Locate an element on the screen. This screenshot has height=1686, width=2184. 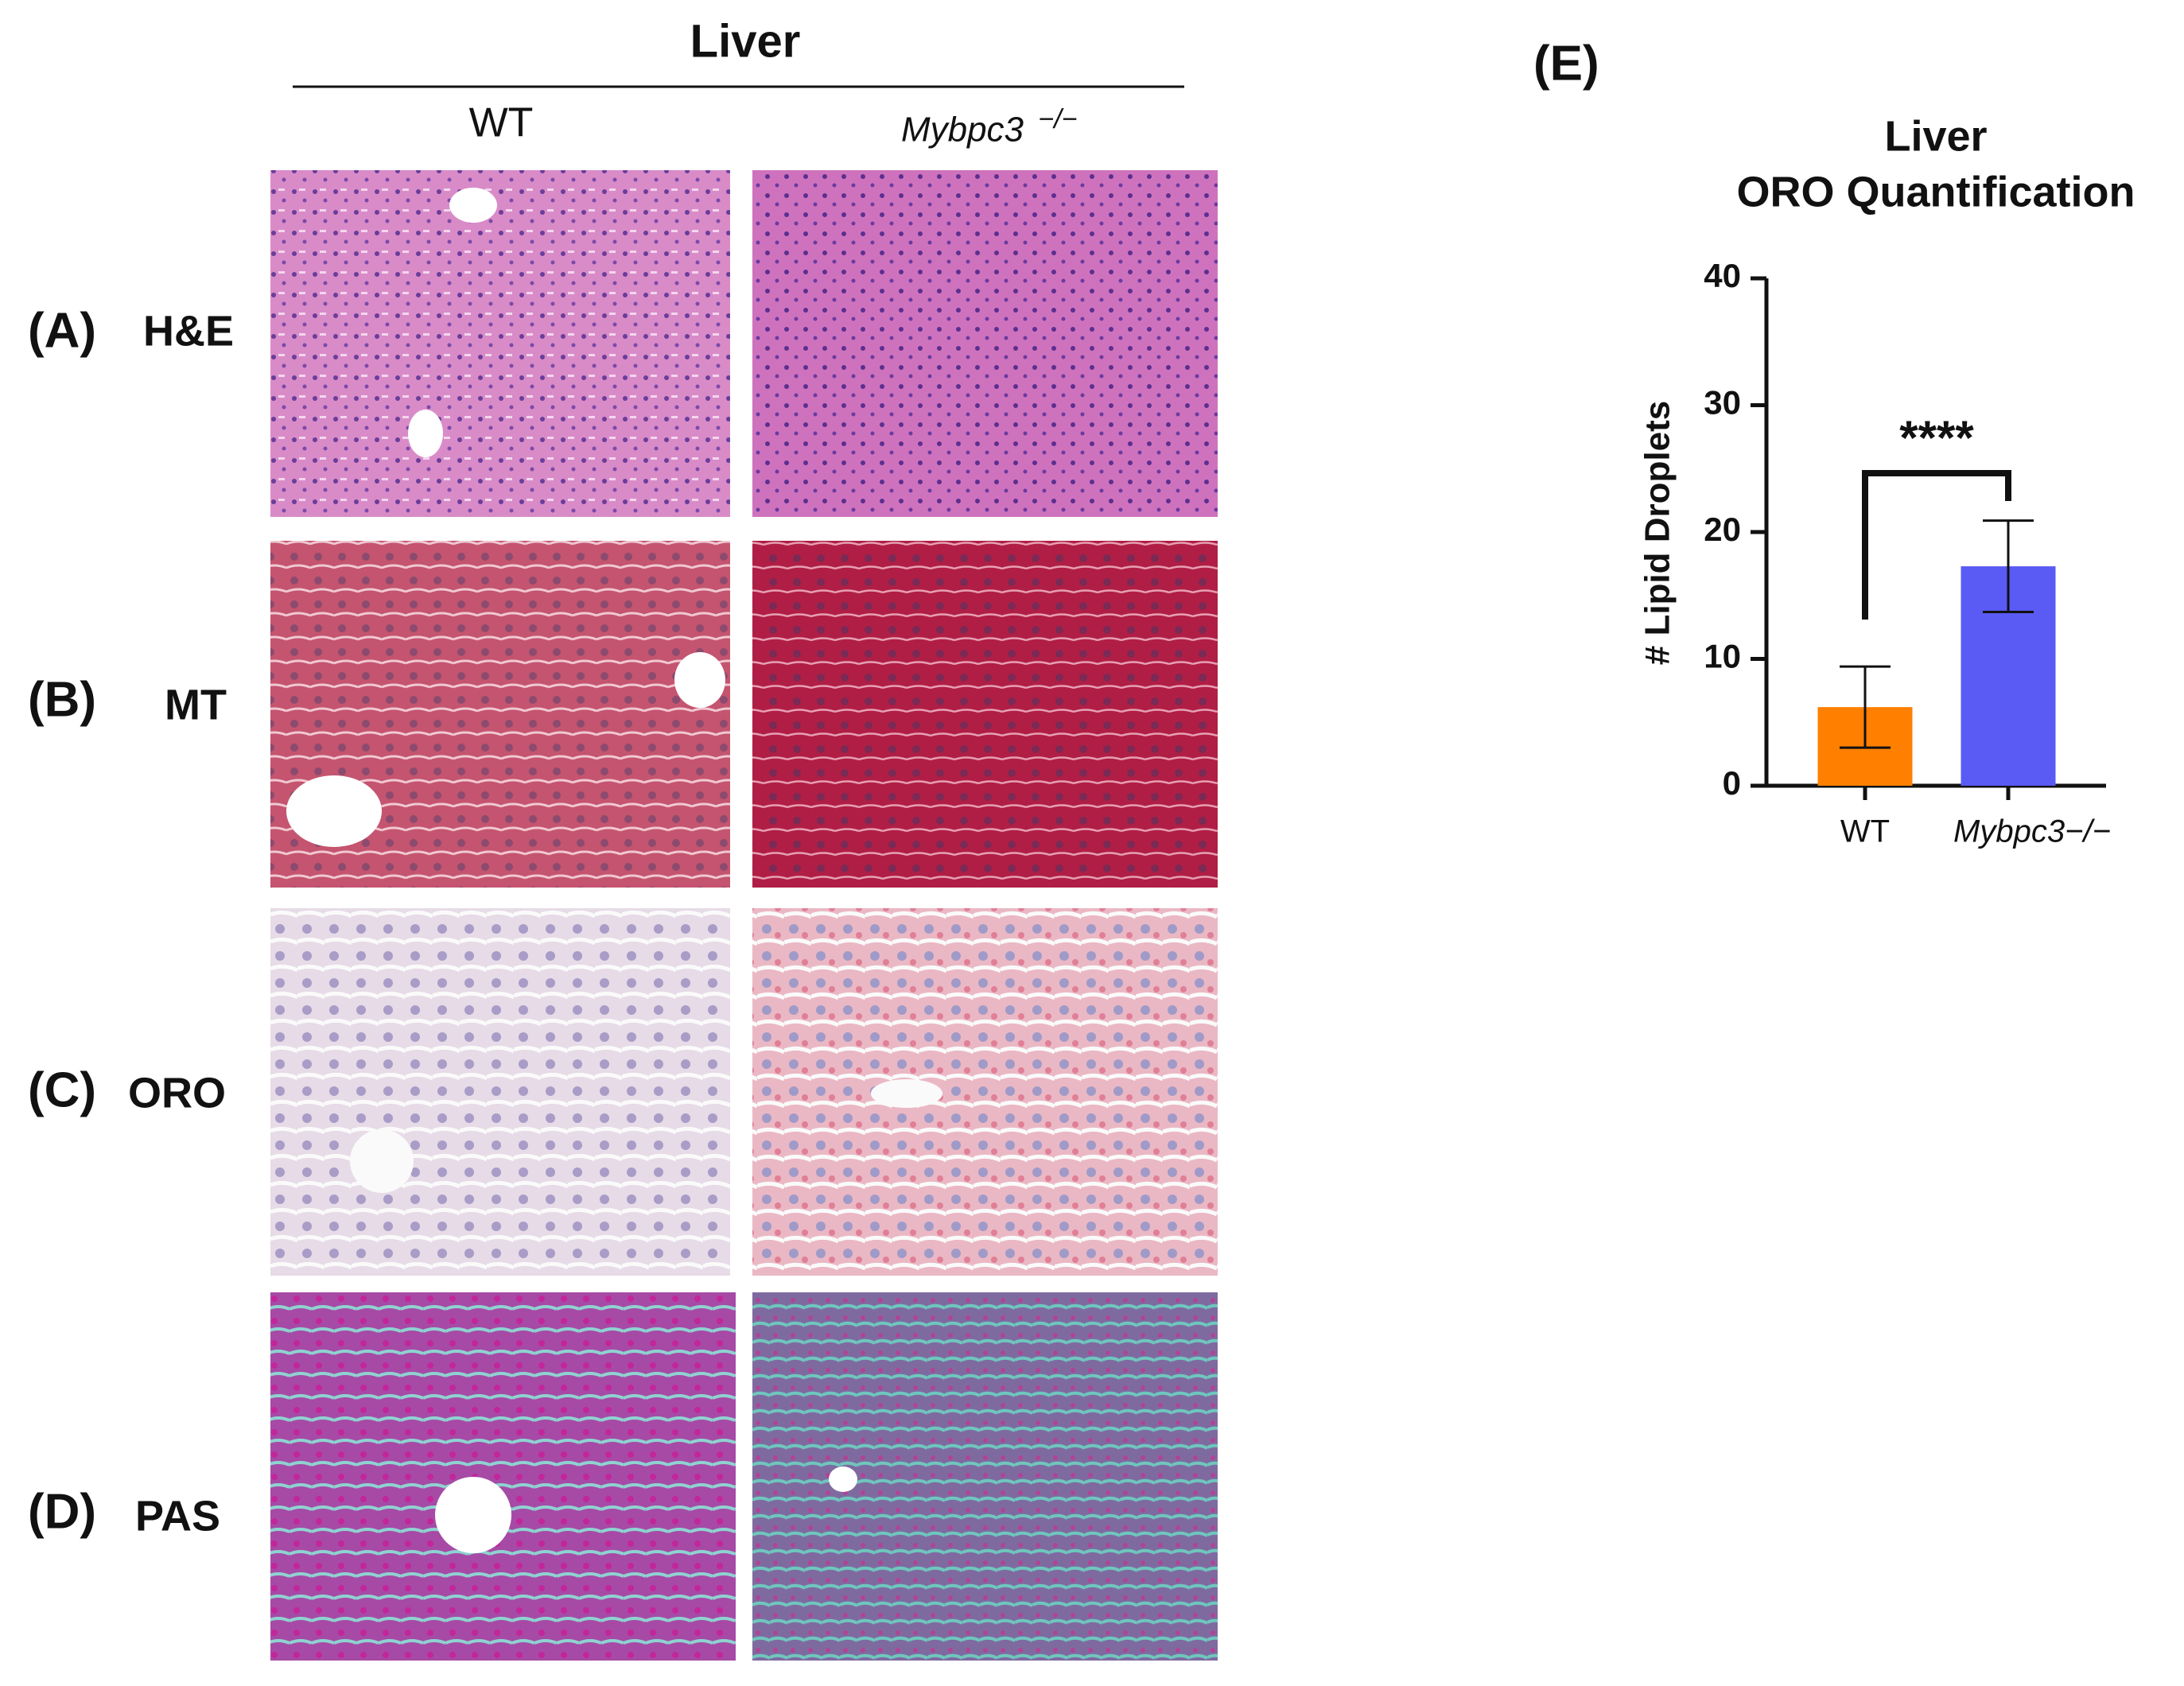
y-axis-label: # Lipid Droplets is located at coordinates (1657, 533).